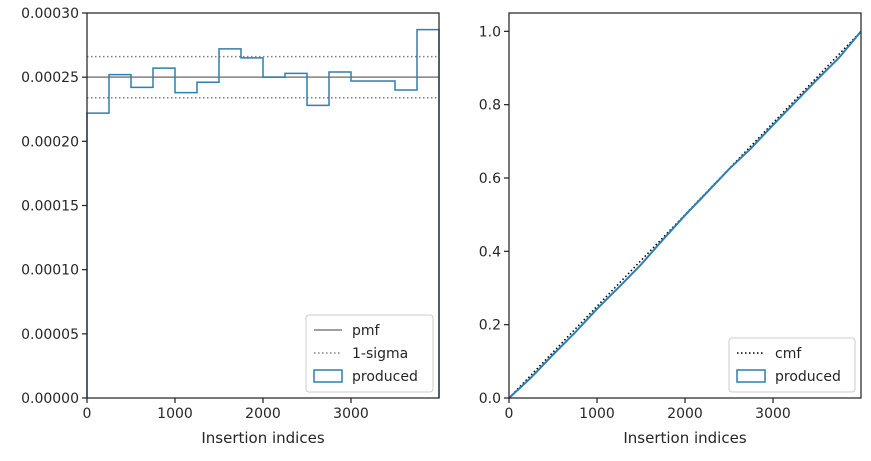 This screenshot has height=461, width=871. I want to click on y-tick-label: 1.0, so click(490, 32).